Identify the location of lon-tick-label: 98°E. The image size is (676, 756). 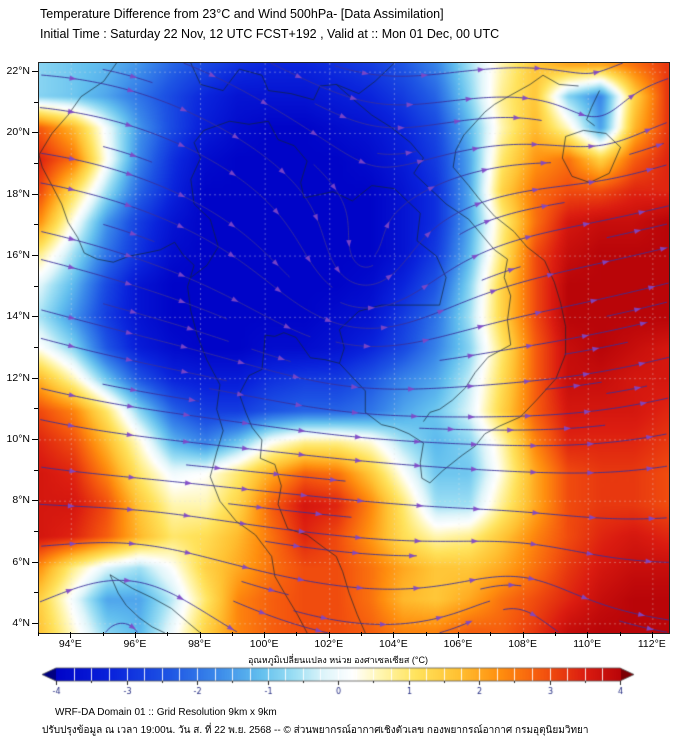
(199, 644).